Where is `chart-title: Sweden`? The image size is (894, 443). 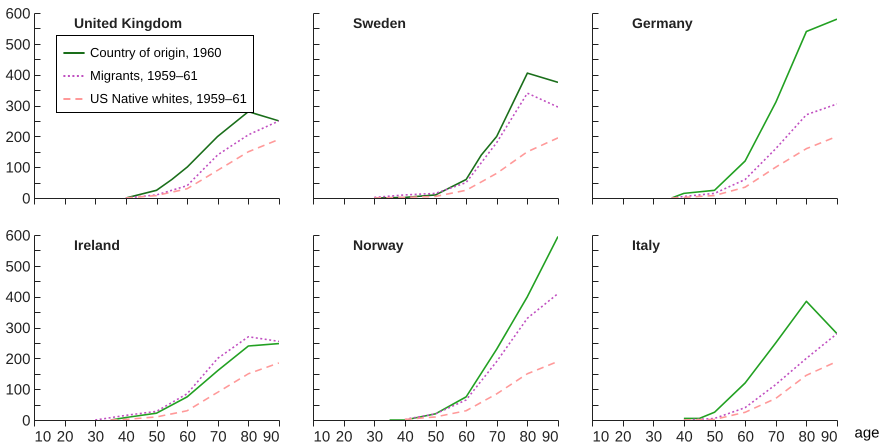
chart-title: Sweden is located at coordinates (379, 23).